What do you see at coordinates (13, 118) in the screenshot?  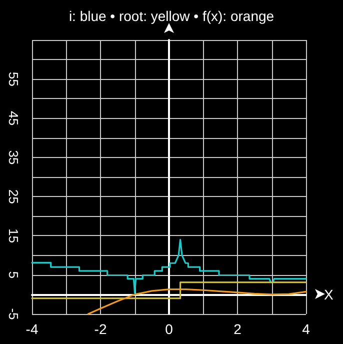 I see `y-tick-label: 45` at bounding box center [13, 118].